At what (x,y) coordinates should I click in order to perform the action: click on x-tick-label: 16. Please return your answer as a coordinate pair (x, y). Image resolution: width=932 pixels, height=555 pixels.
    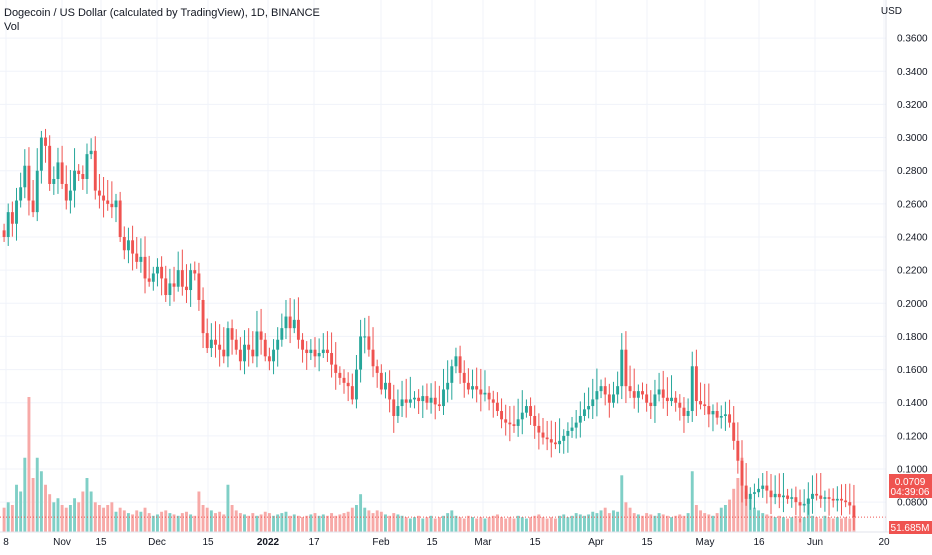
    Looking at the image, I should click on (759, 542).